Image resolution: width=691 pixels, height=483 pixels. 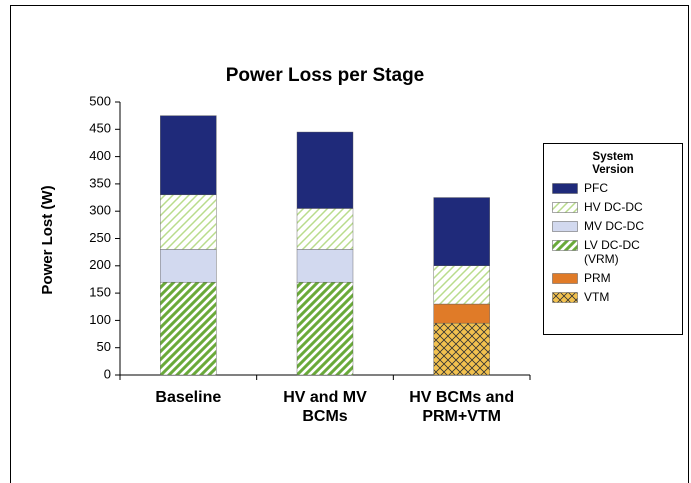 What do you see at coordinates (100, 155) in the screenshot?
I see `y-tick-label: 400` at bounding box center [100, 155].